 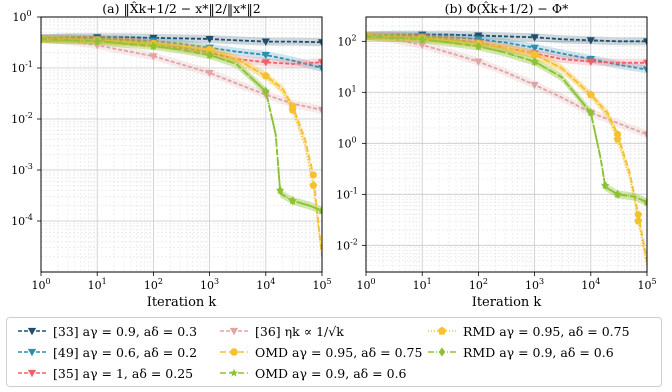 What do you see at coordinates (234, 352) in the screenshot?
I see `legend-swatch-omd1` at bounding box center [234, 352].